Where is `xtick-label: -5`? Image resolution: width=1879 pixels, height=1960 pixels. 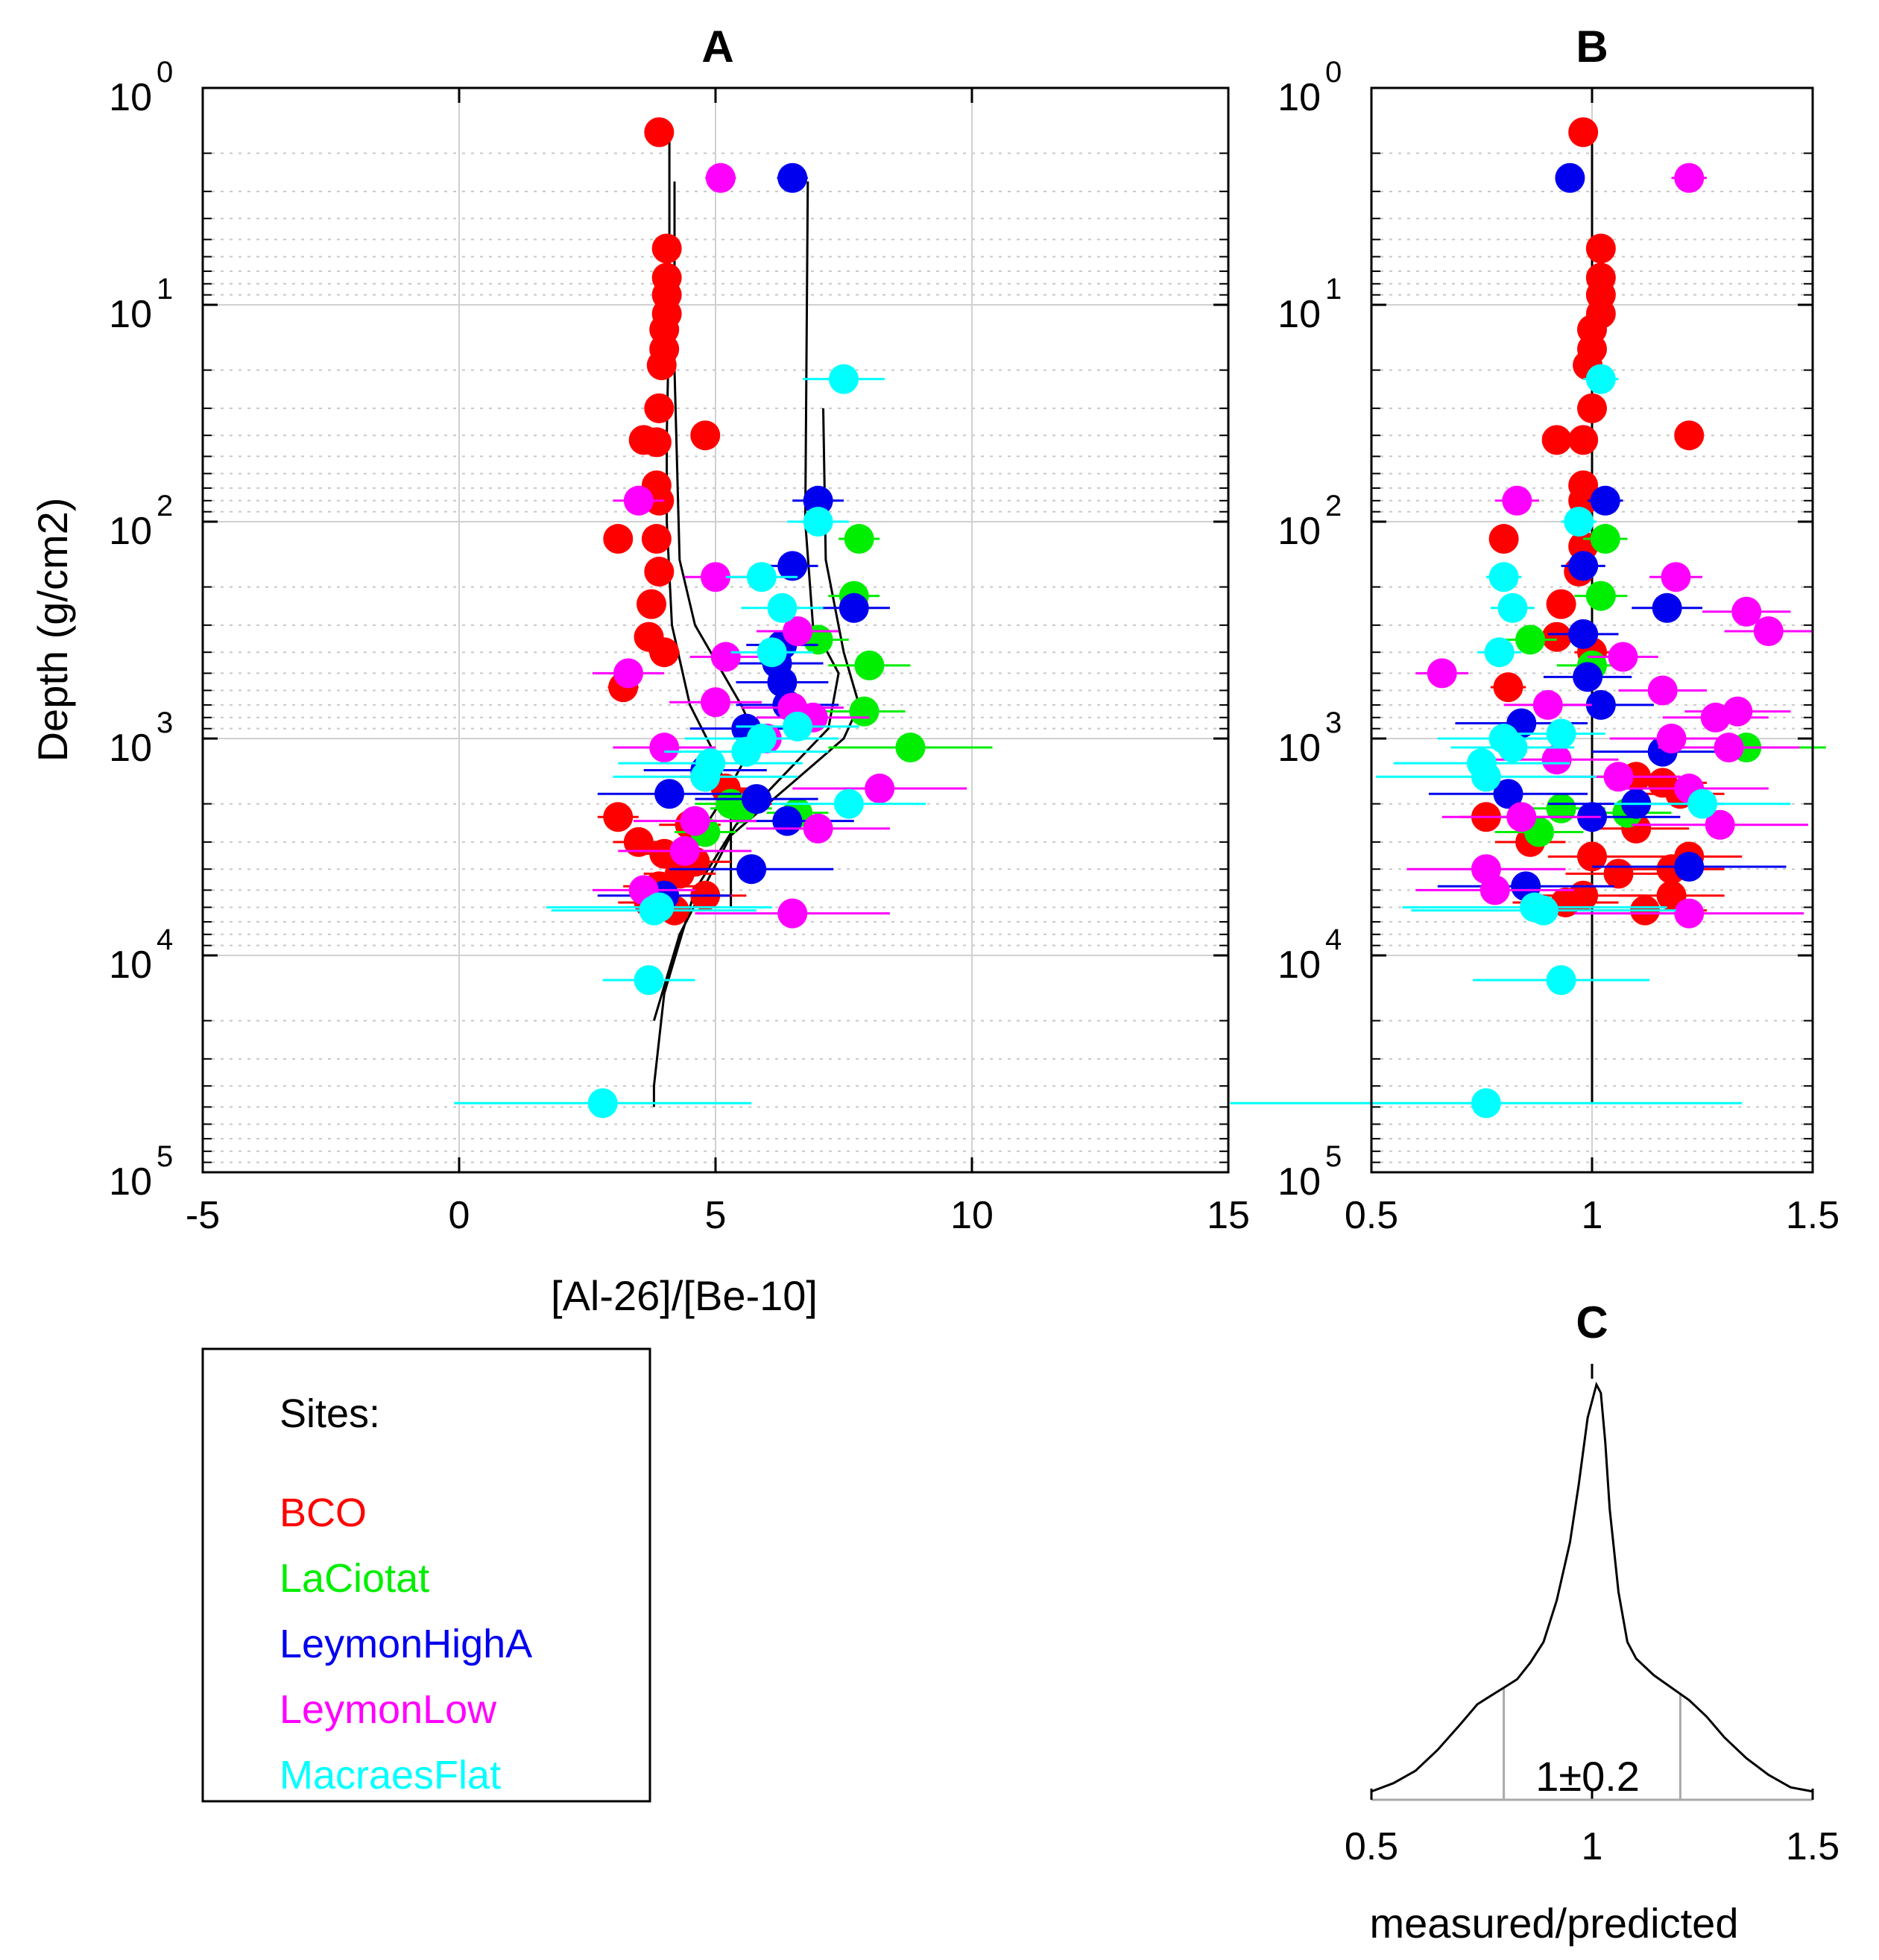 xtick-label: -5 is located at coordinates (203, 1215).